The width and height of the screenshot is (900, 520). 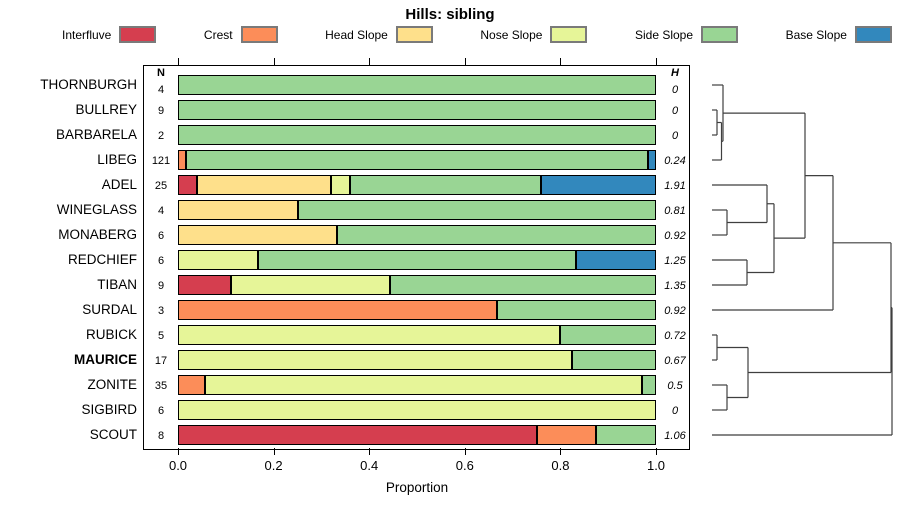 What do you see at coordinates (218, 34) in the screenshot?
I see `legend-label: Crest` at bounding box center [218, 34].